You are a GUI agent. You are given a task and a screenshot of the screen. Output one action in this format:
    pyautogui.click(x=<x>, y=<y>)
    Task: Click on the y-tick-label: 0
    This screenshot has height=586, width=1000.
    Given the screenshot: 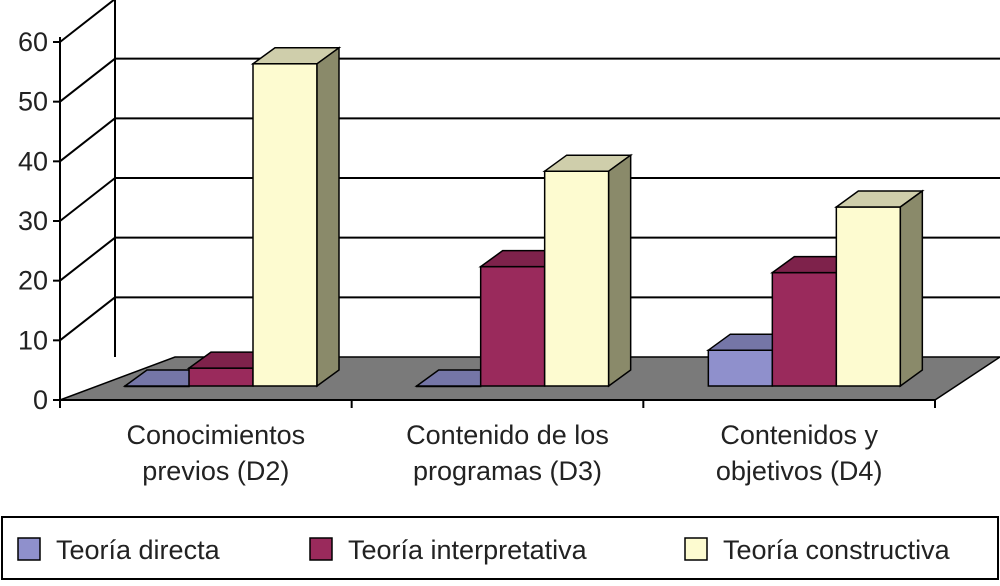 What is the action you would take?
    pyautogui.click(x=40, y=400)
    